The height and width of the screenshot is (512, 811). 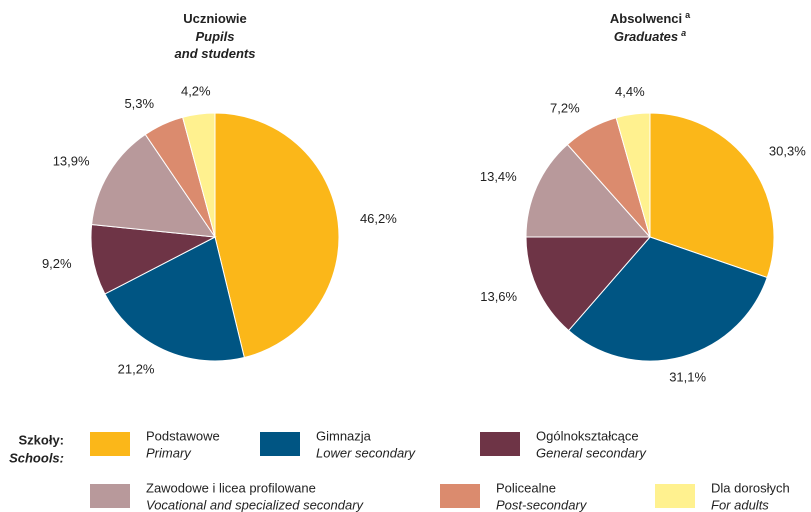 I want to click on chart-title-text: Uczniowie, so click(x=215, y=18).